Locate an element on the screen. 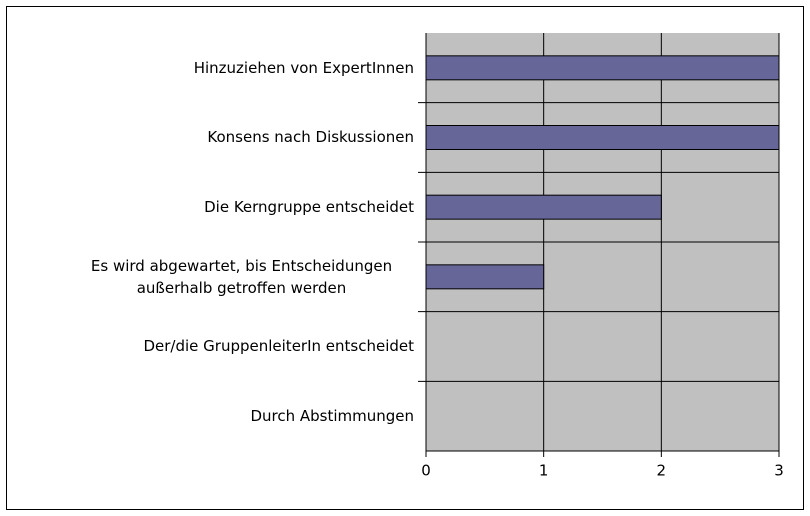 This screenshot has width=810, height=516. y-tick-label: Der/die GruppenleiterIn entscheidet is located at coordinates (278, 346).